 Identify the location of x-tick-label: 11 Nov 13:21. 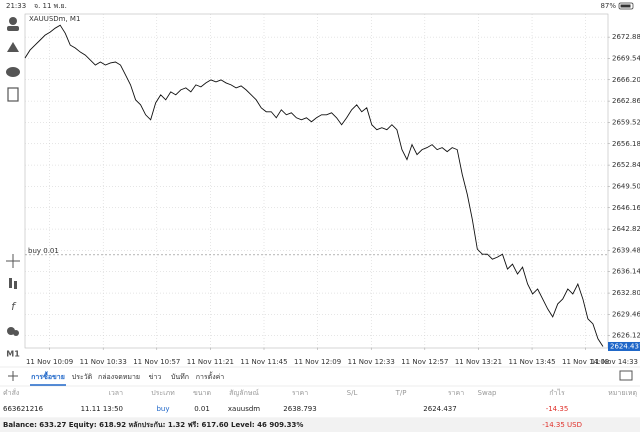
(478, 362).